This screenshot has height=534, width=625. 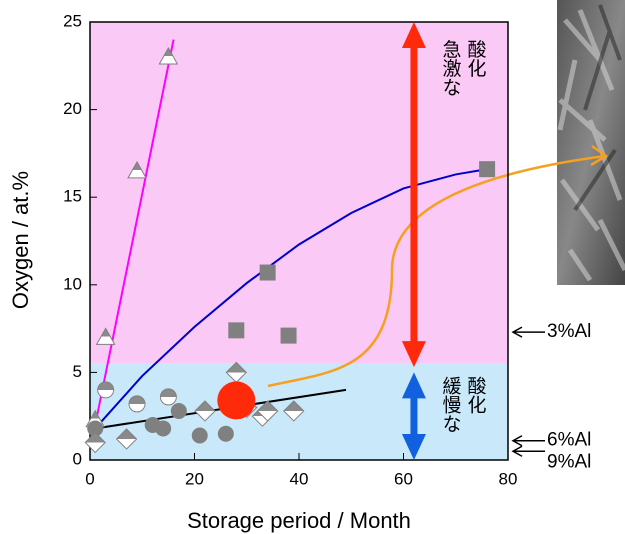 What do you see at coordinates (299, 478) in the screenshot?
I see `x-tick-label: 40` at bounding box center [299, 478].